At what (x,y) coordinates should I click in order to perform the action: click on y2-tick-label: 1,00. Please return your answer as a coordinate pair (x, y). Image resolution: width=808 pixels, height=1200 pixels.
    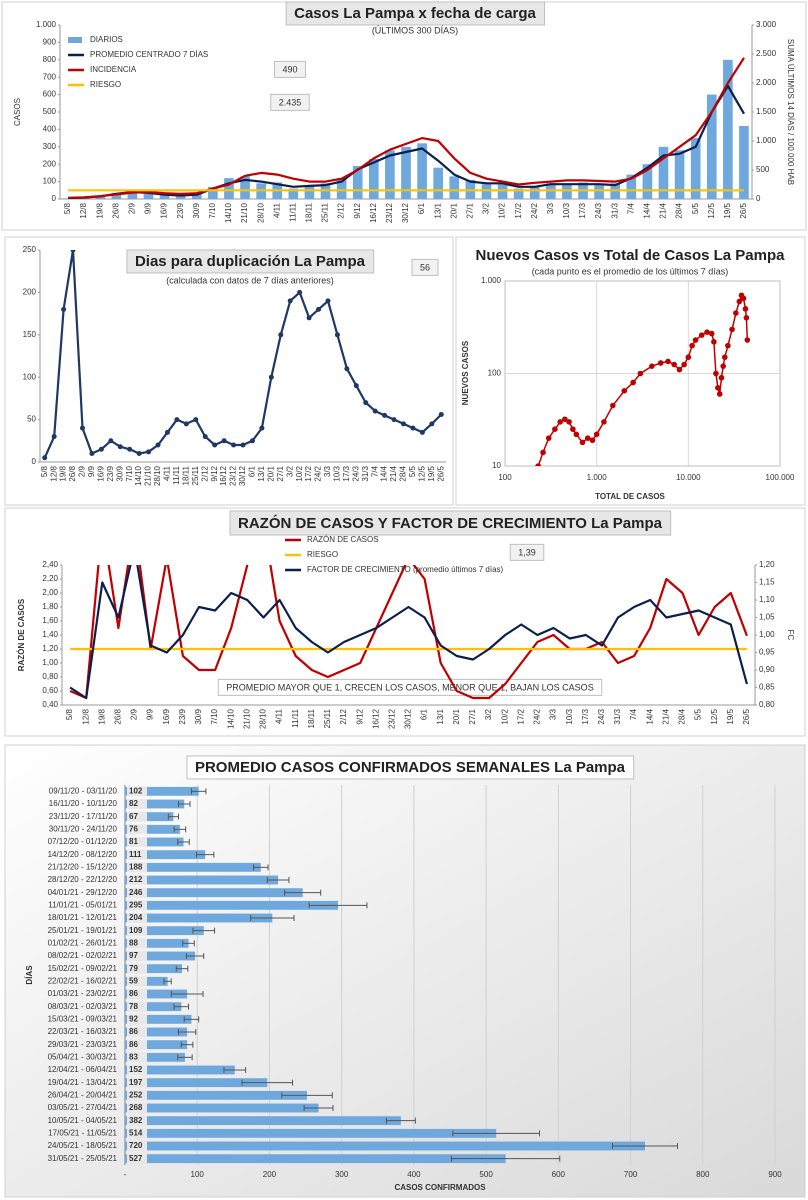
    Looking at the image, I should click on (767, 634).